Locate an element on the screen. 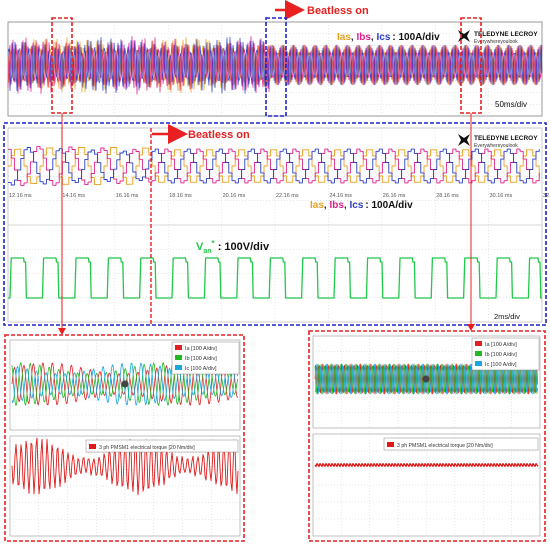  sim-left-legend-ib-swatch is located at coordinates (178, 357).